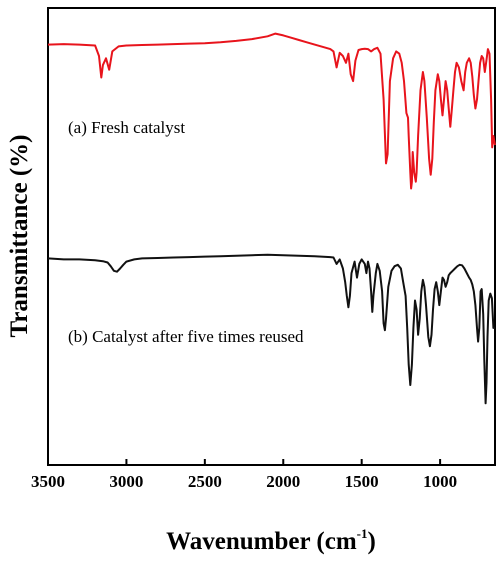 This screenshot has width=500, height=563. I want to click on x-axis-label-superscript: -1, so click(362, 533).